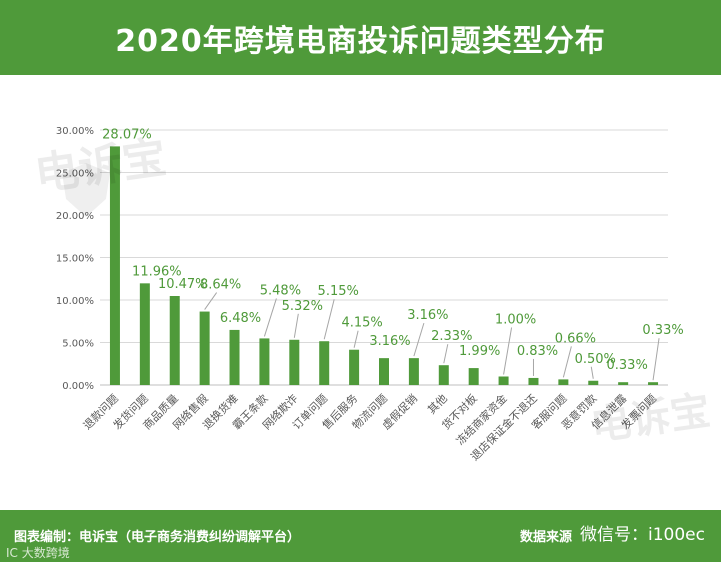  I want to click on data-source-label: 数据来源, so click(546, 537).